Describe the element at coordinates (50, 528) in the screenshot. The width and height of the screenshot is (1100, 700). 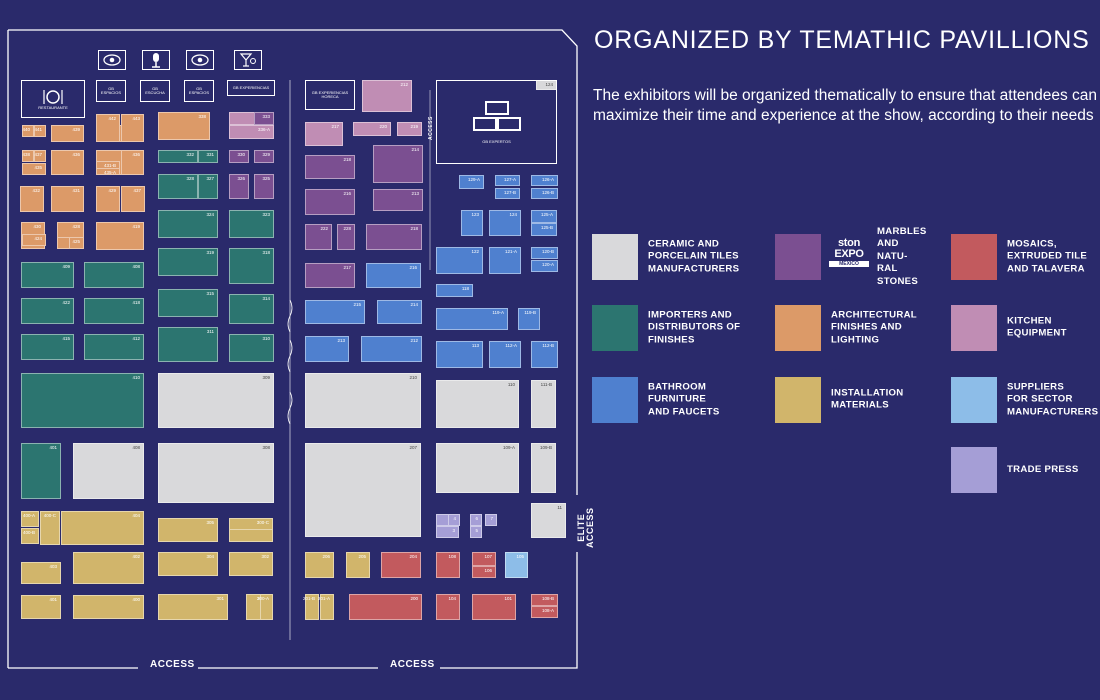
I see `booth-installation: 400-C` at that location.